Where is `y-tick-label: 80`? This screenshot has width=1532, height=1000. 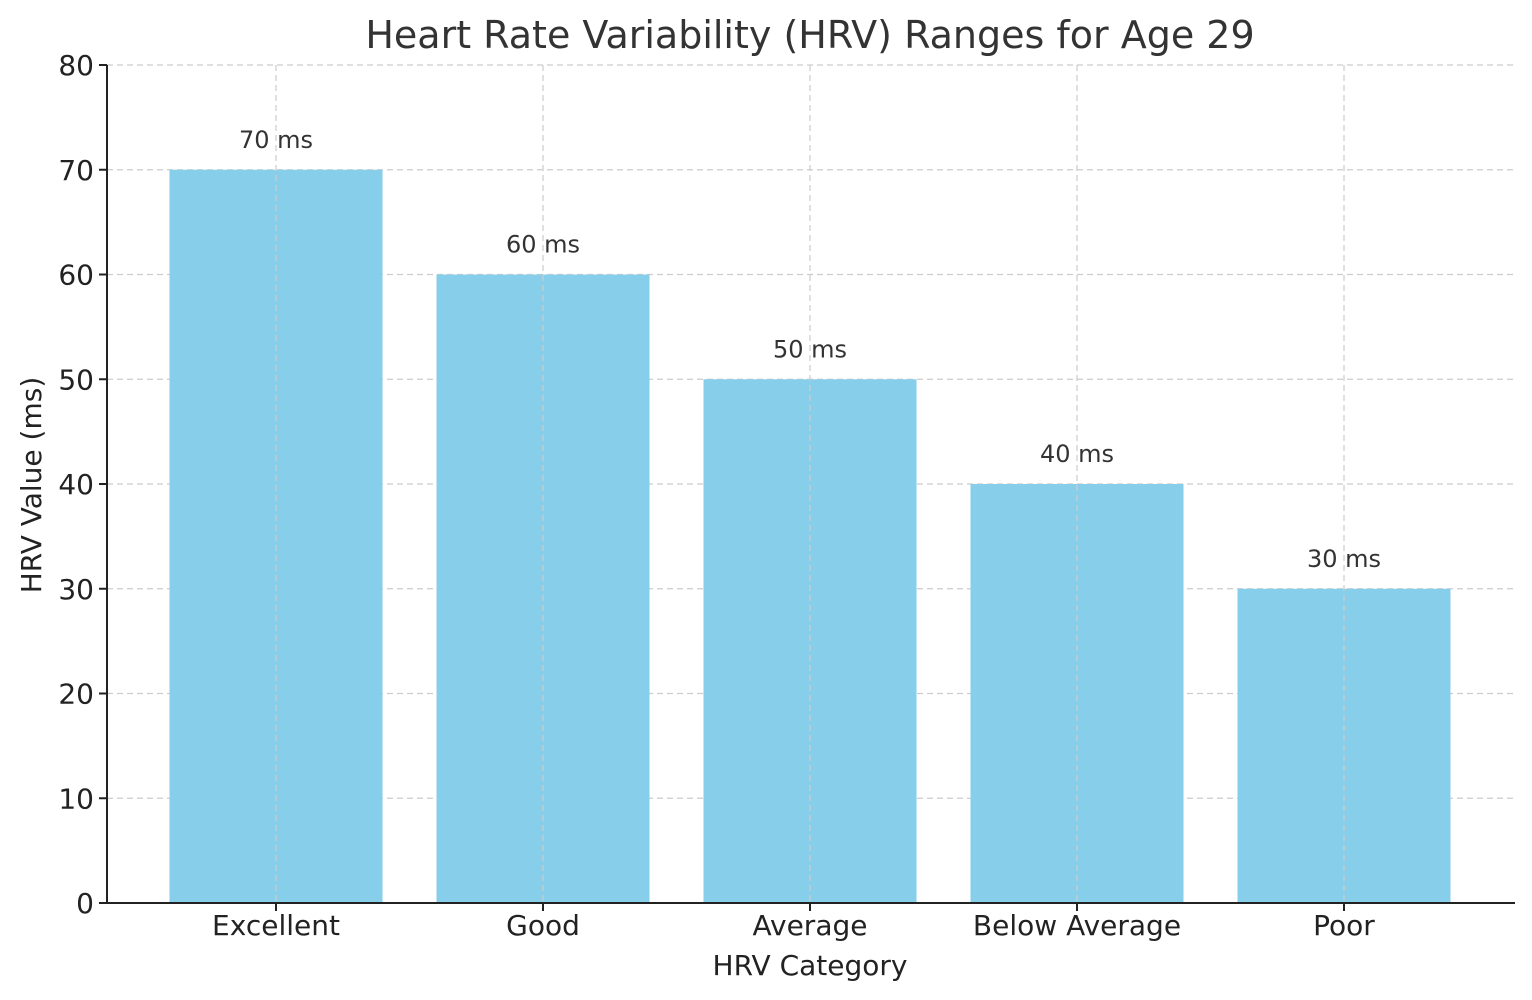 y-tick-label: 80 is located at coordinates (76, 65).